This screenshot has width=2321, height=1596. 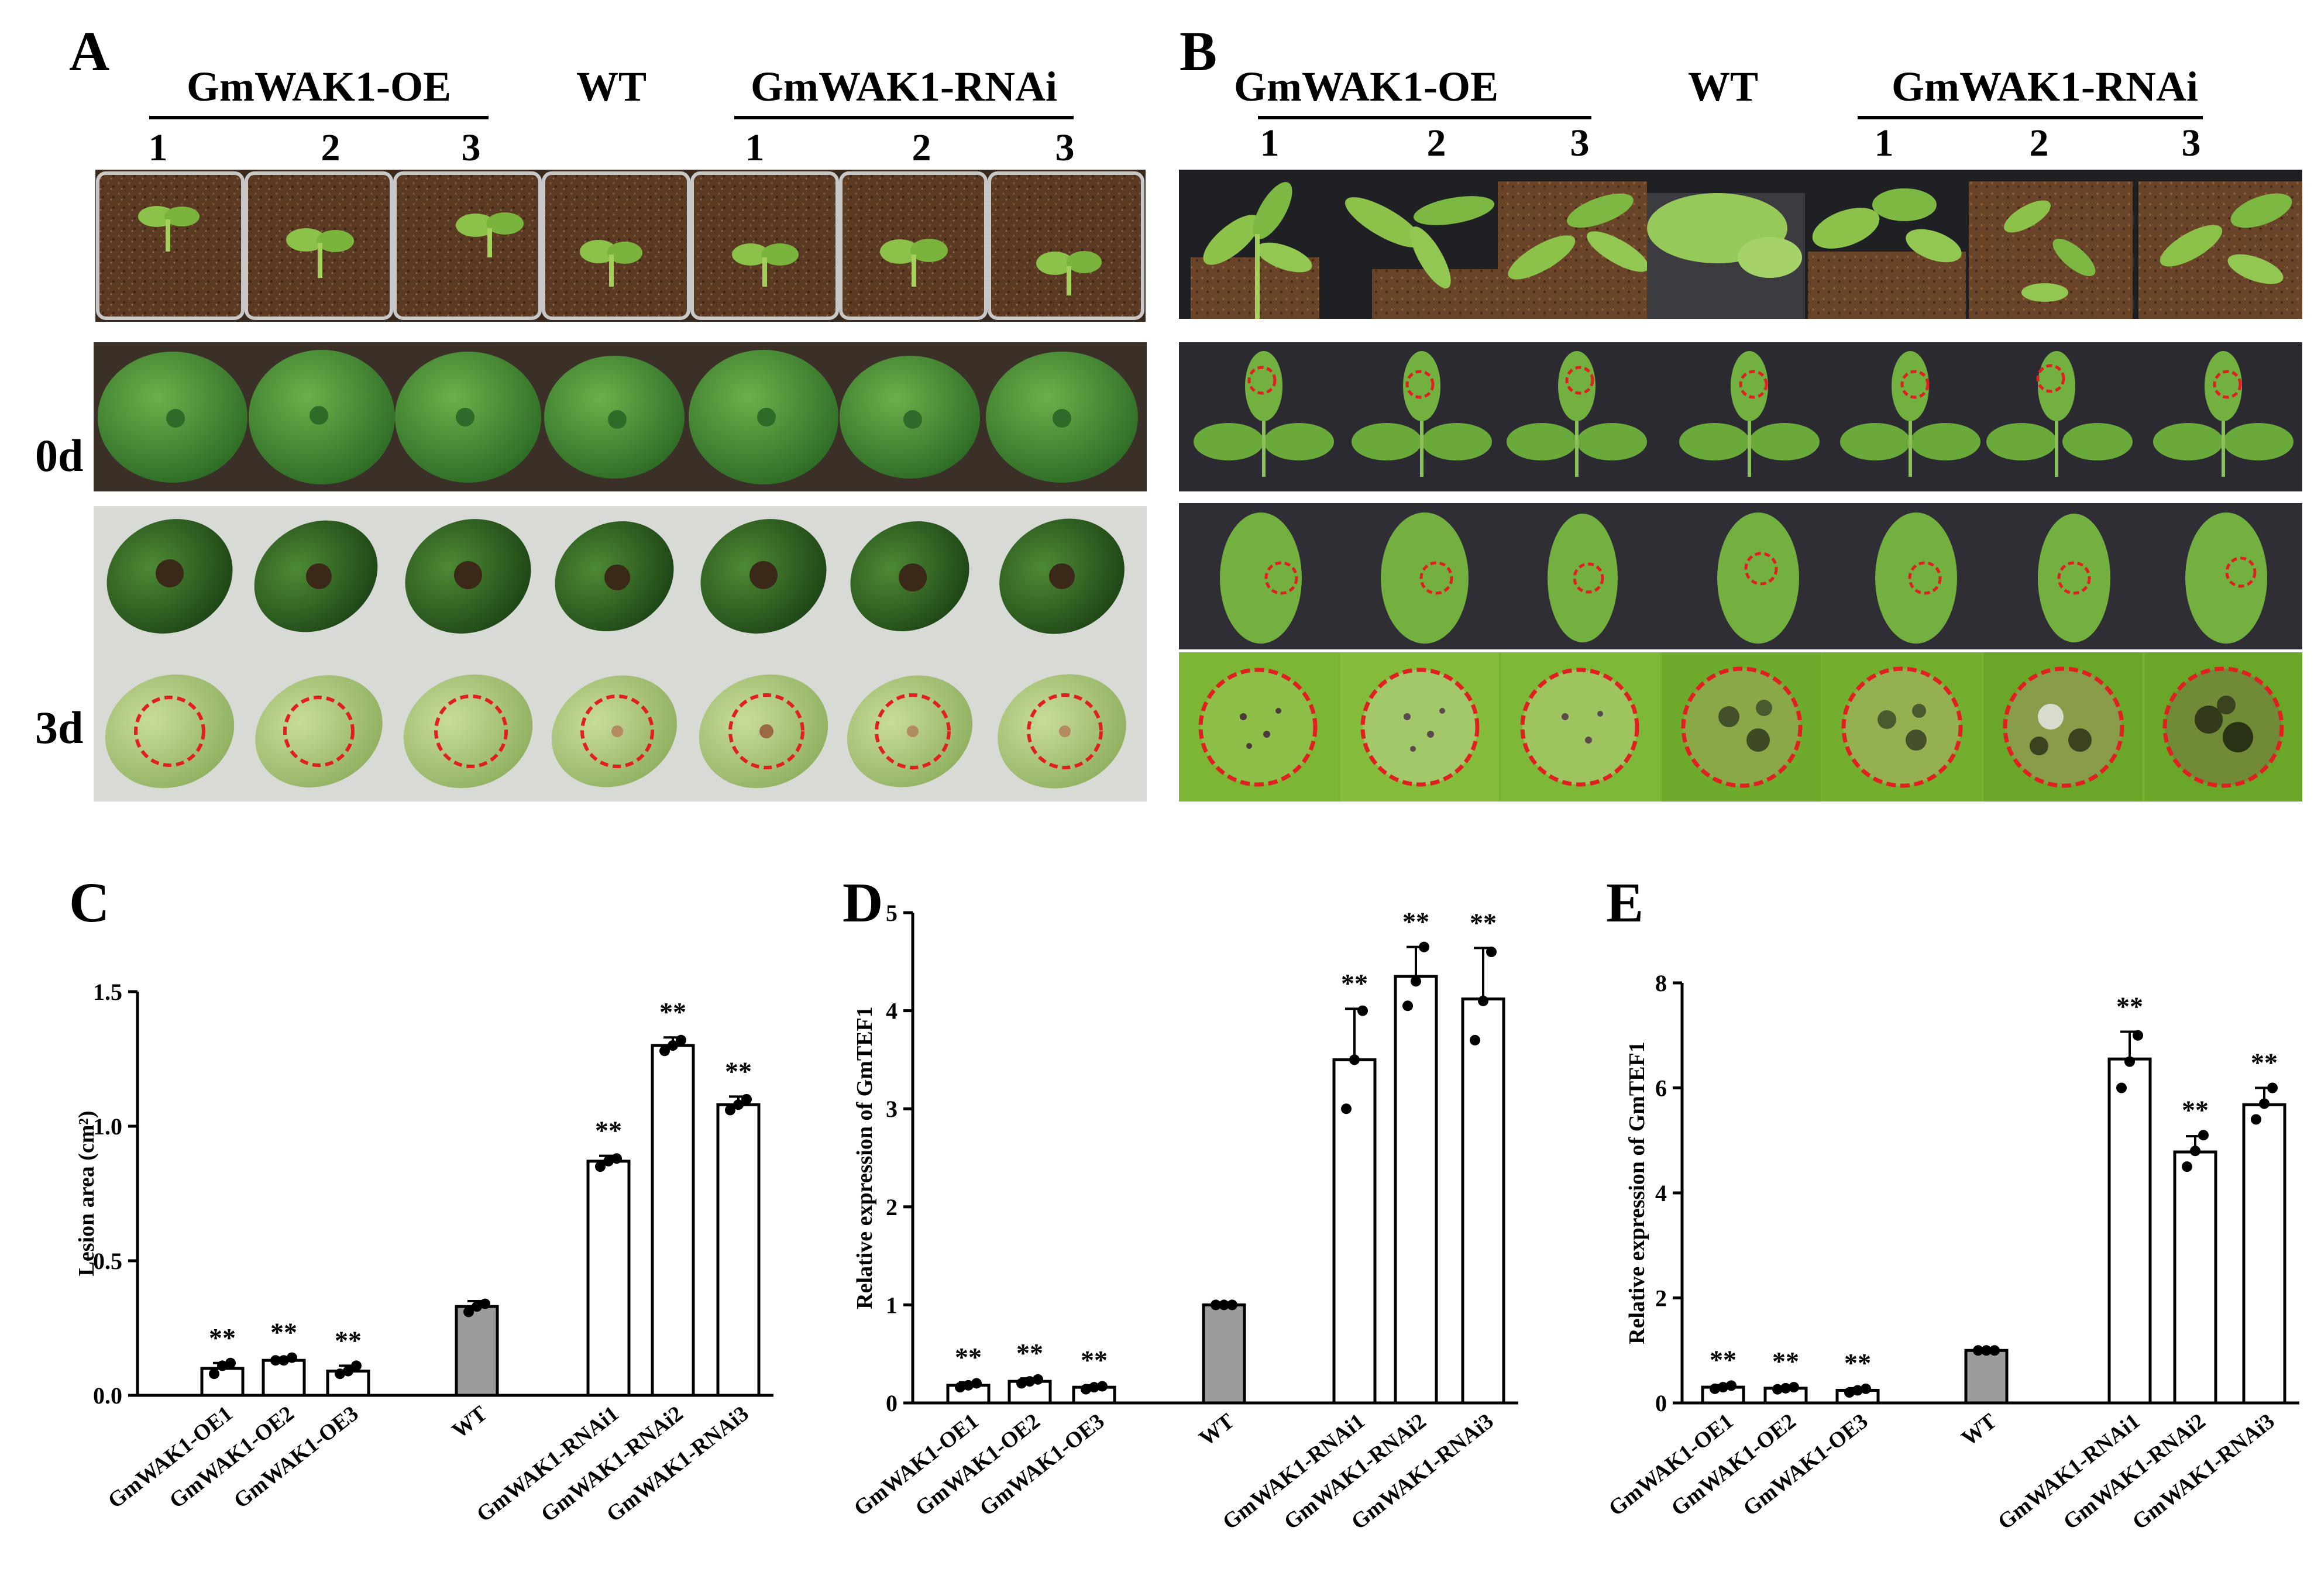 What do you see at coordinates (319, 86) in the screenshot?
I see `panel-a-group-oe: GmWAK1-OE` at bounding box center [319, 86].